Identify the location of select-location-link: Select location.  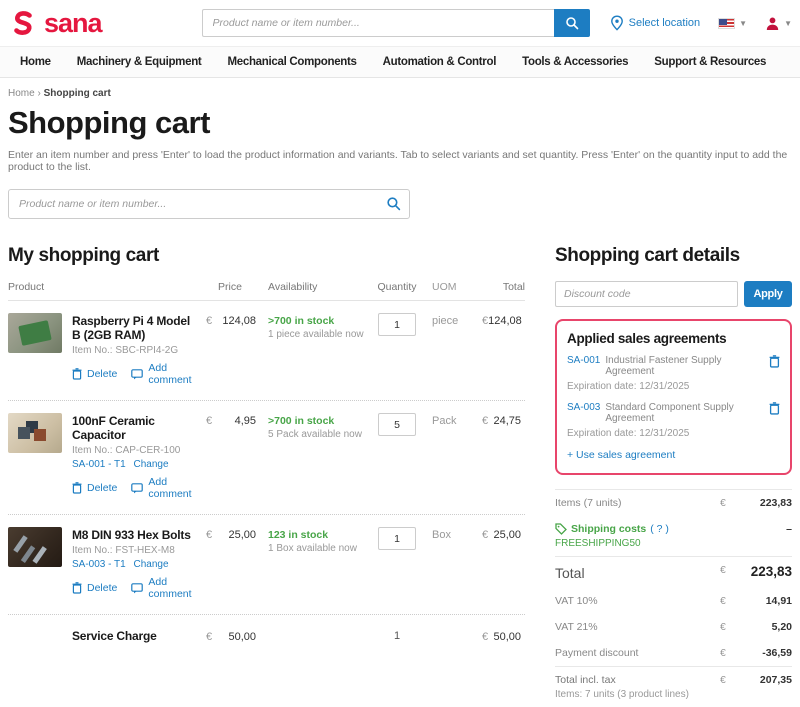
(655, 23).